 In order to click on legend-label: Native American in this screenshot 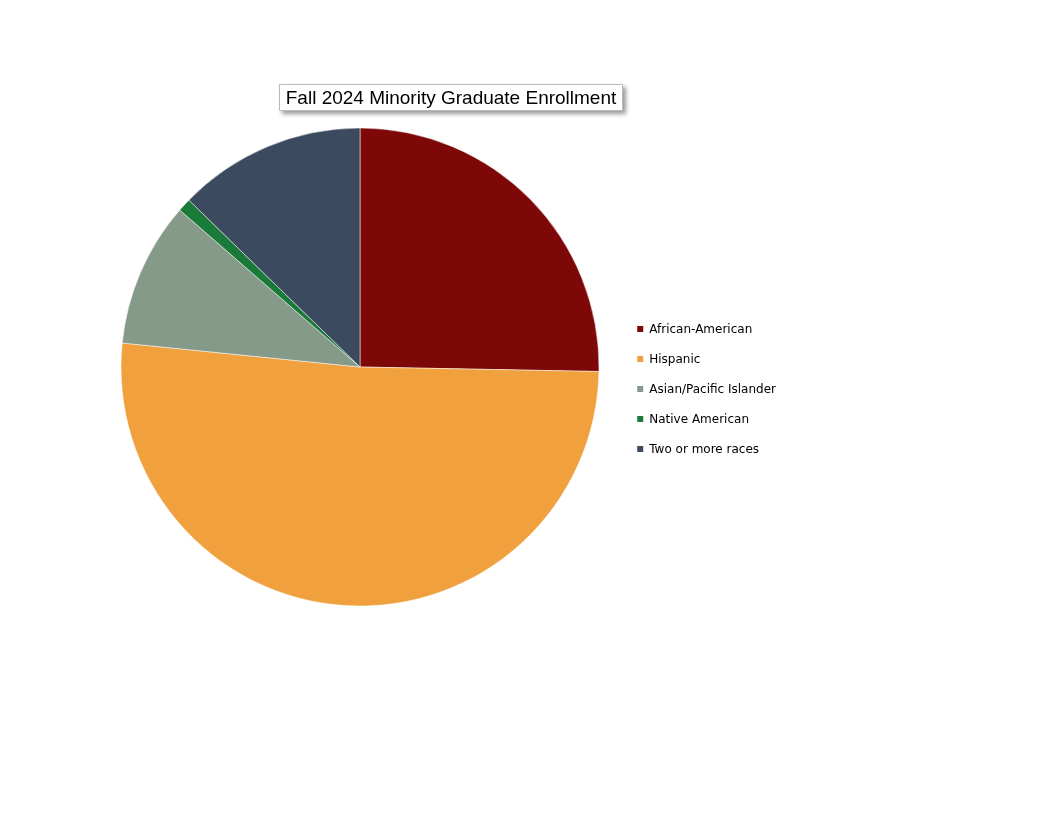, I will do `click(699, 419)`.